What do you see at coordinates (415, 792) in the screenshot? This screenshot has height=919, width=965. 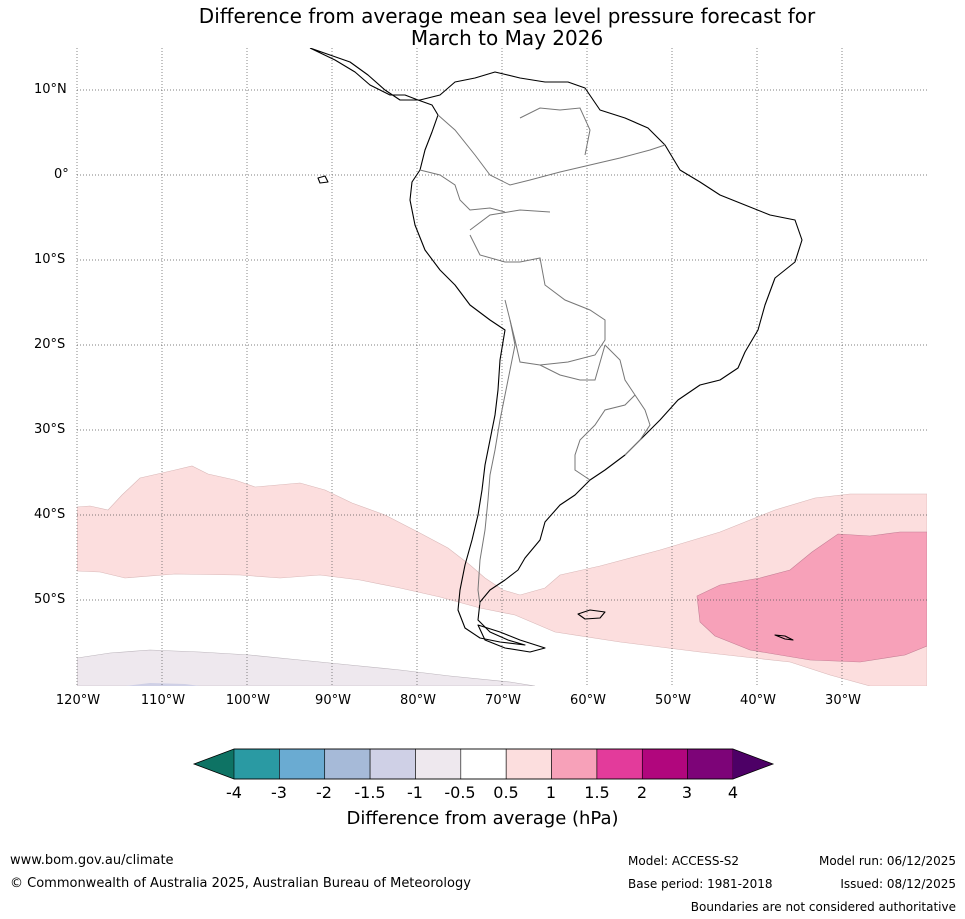 I see `colorbar-tick: -1` at bounding box center [415, 792].